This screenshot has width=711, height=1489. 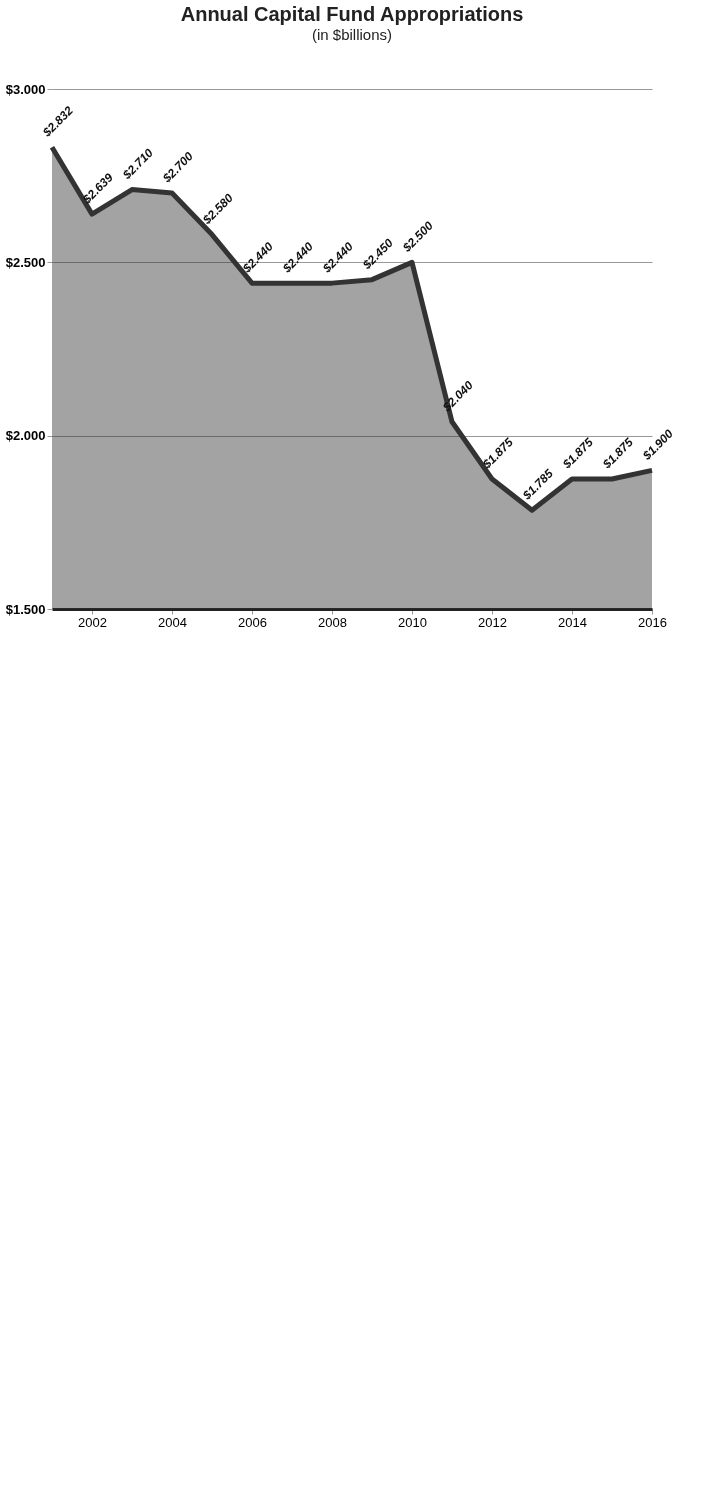 What do you see at coordinates (332, 622) in the screenshot?
I see `x-tick-label: 2008` at bounding box center [332, 622].